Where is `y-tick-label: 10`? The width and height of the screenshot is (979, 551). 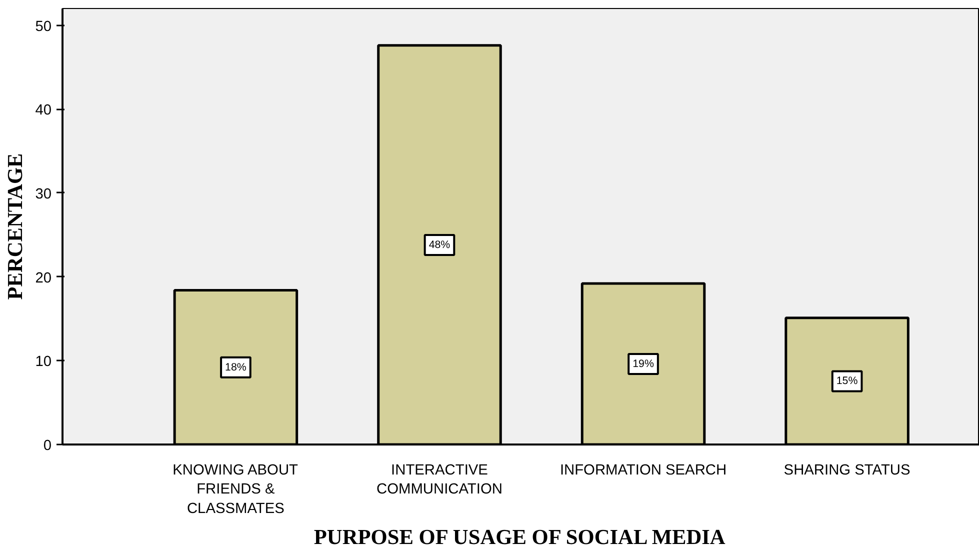 y-tick-label: 10 is located at coordinates (43, 362).